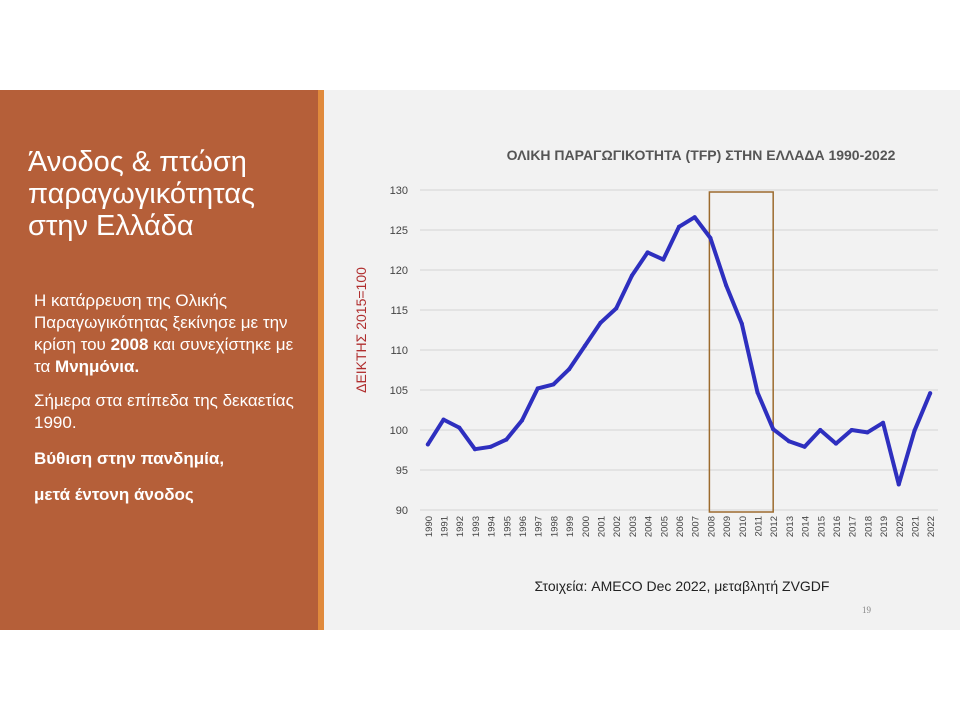 Image resolution: width=960 pixels, height=720 pixels. Describe the element at coordinates (97, 366) in the screenshot. I see `paragraph1-bold-memoranda: Μνημόνια.` at that location.